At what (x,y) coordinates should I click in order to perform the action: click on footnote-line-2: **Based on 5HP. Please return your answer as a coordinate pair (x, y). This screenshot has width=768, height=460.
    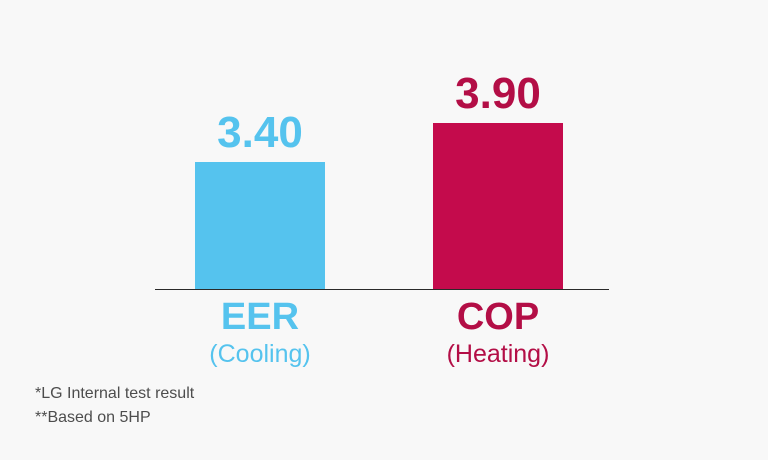
    Looking at the image, I should click on (93, 417).